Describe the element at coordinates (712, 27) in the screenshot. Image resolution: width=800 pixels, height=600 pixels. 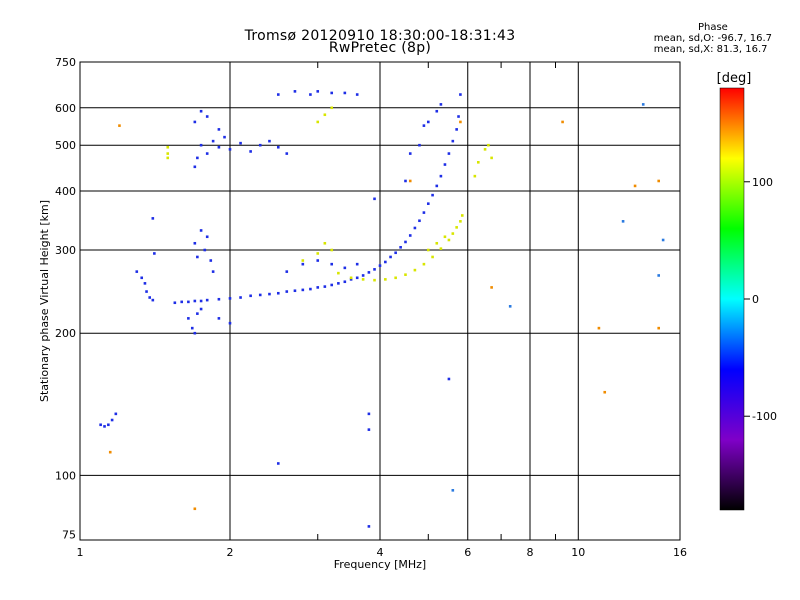
I see `phase-stats-heading: Phase` at that location.